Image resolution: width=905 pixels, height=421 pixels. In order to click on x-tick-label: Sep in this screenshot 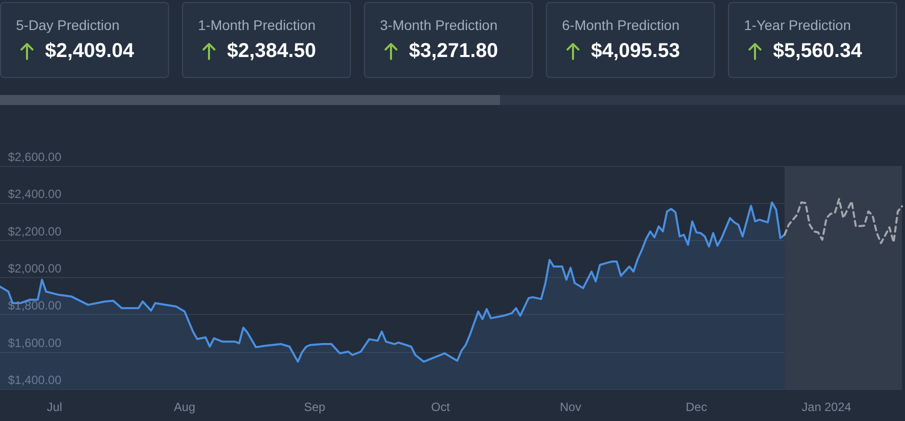, I will do `click(315, 407)`.